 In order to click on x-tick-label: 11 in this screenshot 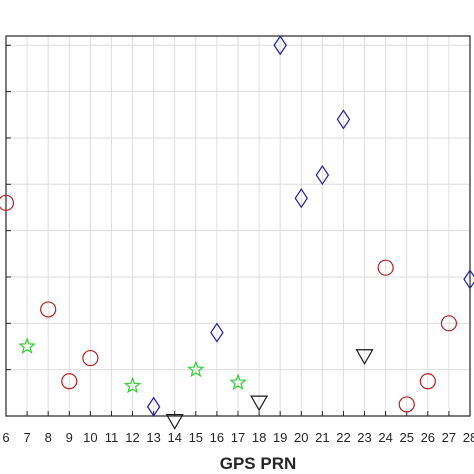, I will do `click(112, 437)`.